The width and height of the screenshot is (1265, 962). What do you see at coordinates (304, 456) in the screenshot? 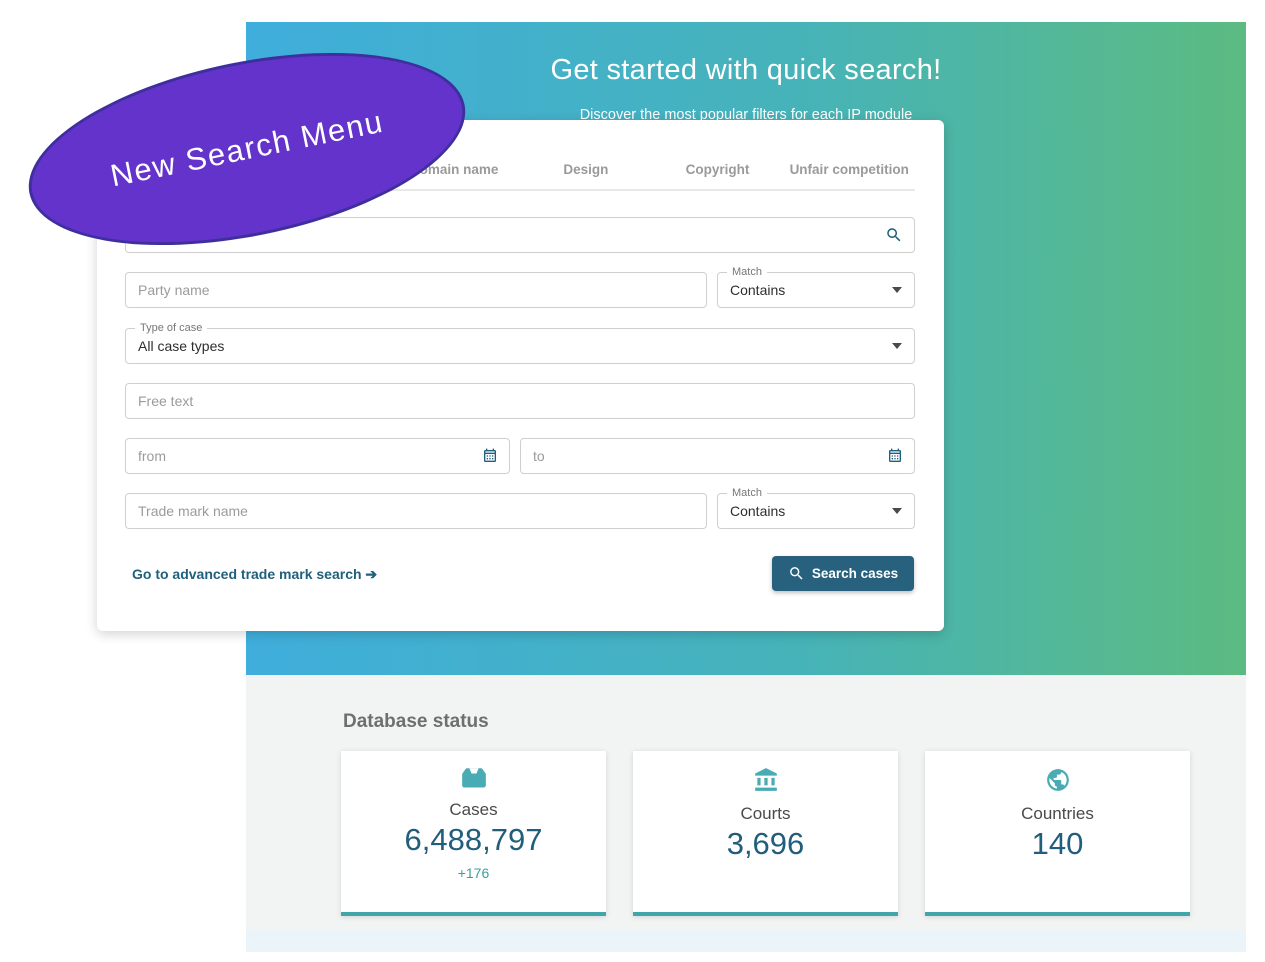
I see `date-from-input` at bounding box center [304, 456].